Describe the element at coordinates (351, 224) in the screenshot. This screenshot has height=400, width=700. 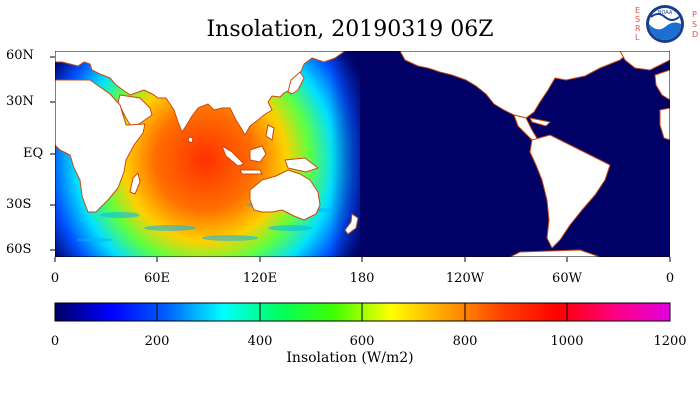
I see `land-new-zealand` at that location.